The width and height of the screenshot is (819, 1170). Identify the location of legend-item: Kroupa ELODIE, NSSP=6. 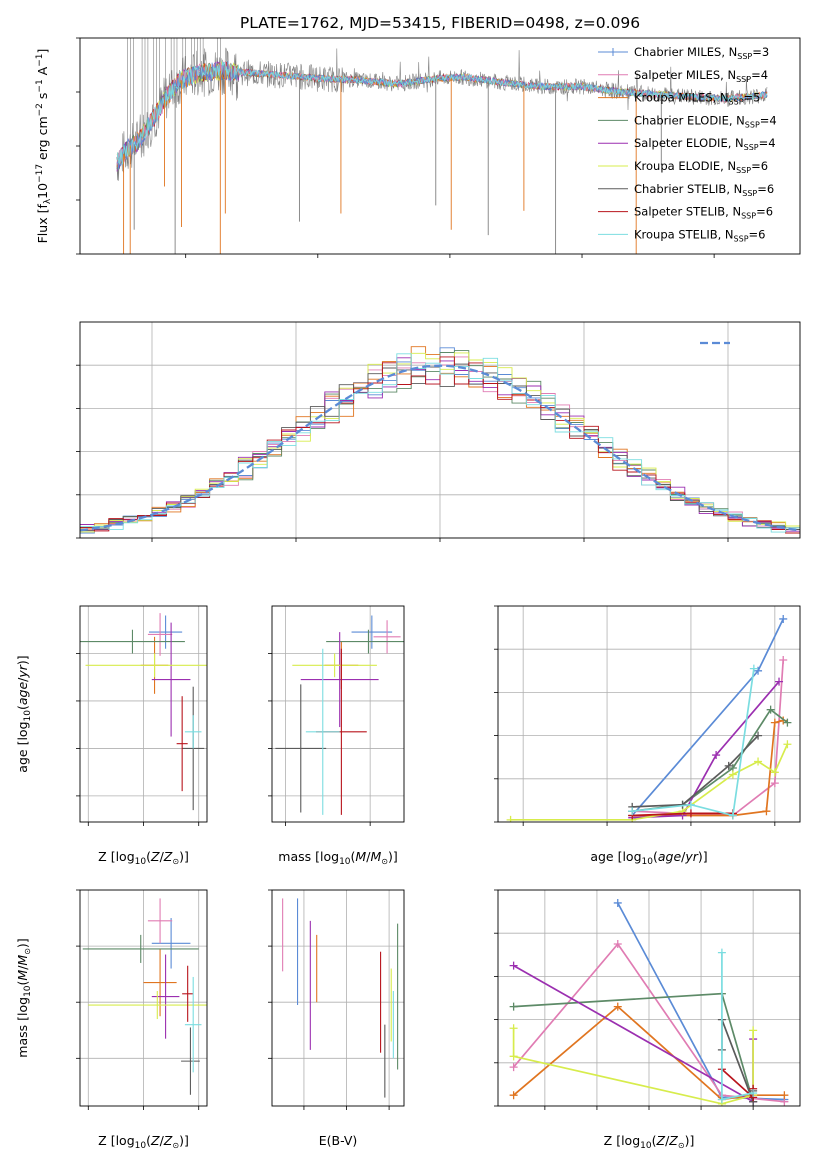
(683, 167).